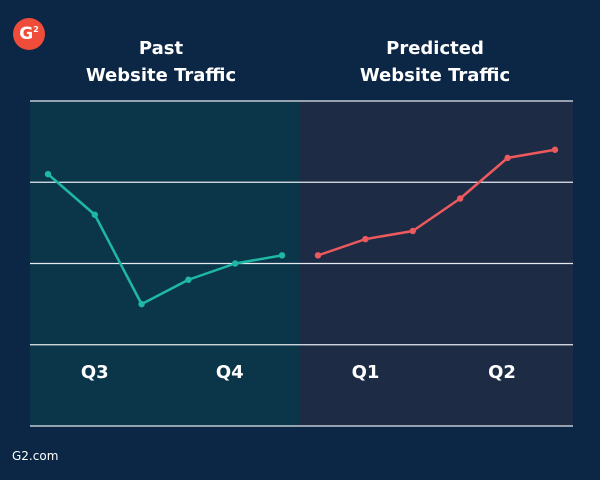 The height and width of the screenshot is (480, 600). I want to click on predicted-title-line-2: Website Traffic, so click(435, 75).